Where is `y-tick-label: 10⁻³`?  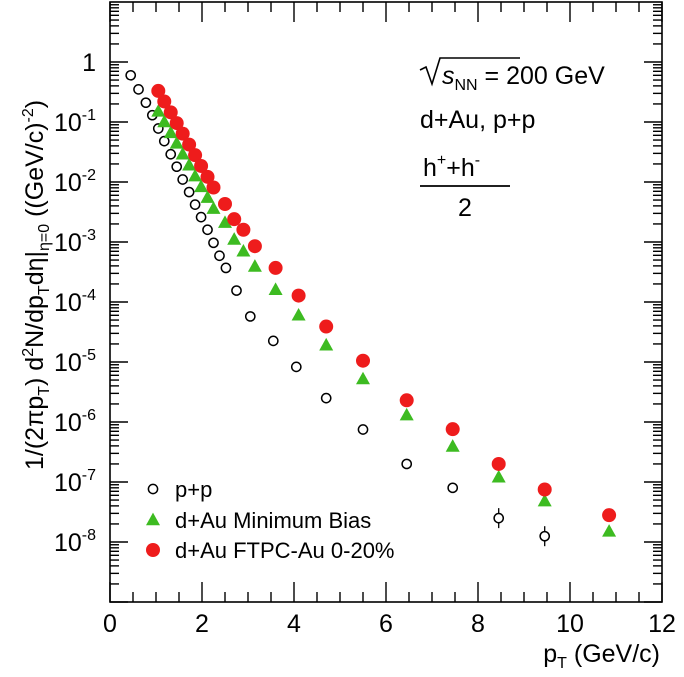
y-tick-label: 10⁻³ is located at coordinates (75, 242).